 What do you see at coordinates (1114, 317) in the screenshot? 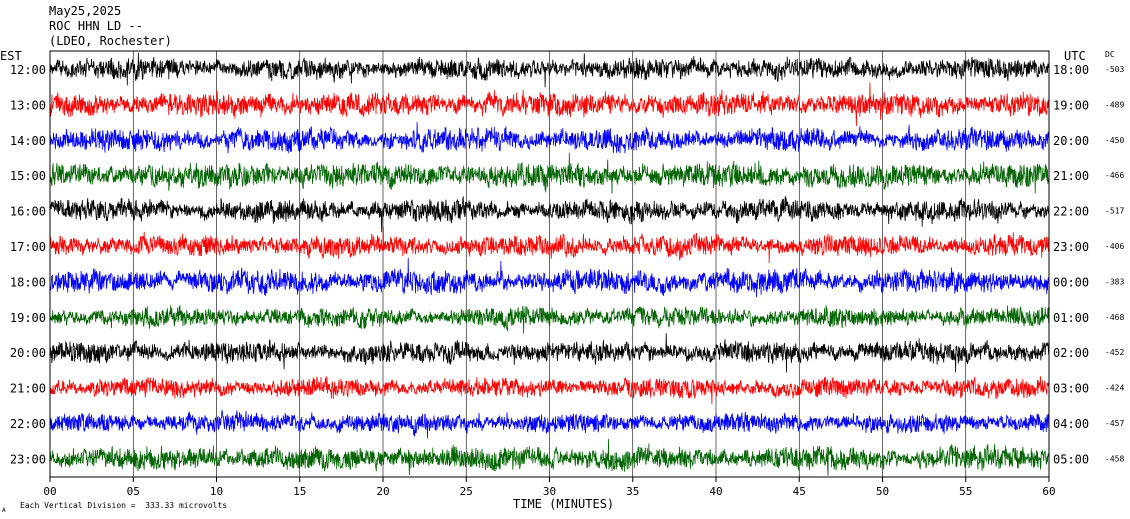
I see `dc-offset-label: -468` at bounding box center [1114, 317].